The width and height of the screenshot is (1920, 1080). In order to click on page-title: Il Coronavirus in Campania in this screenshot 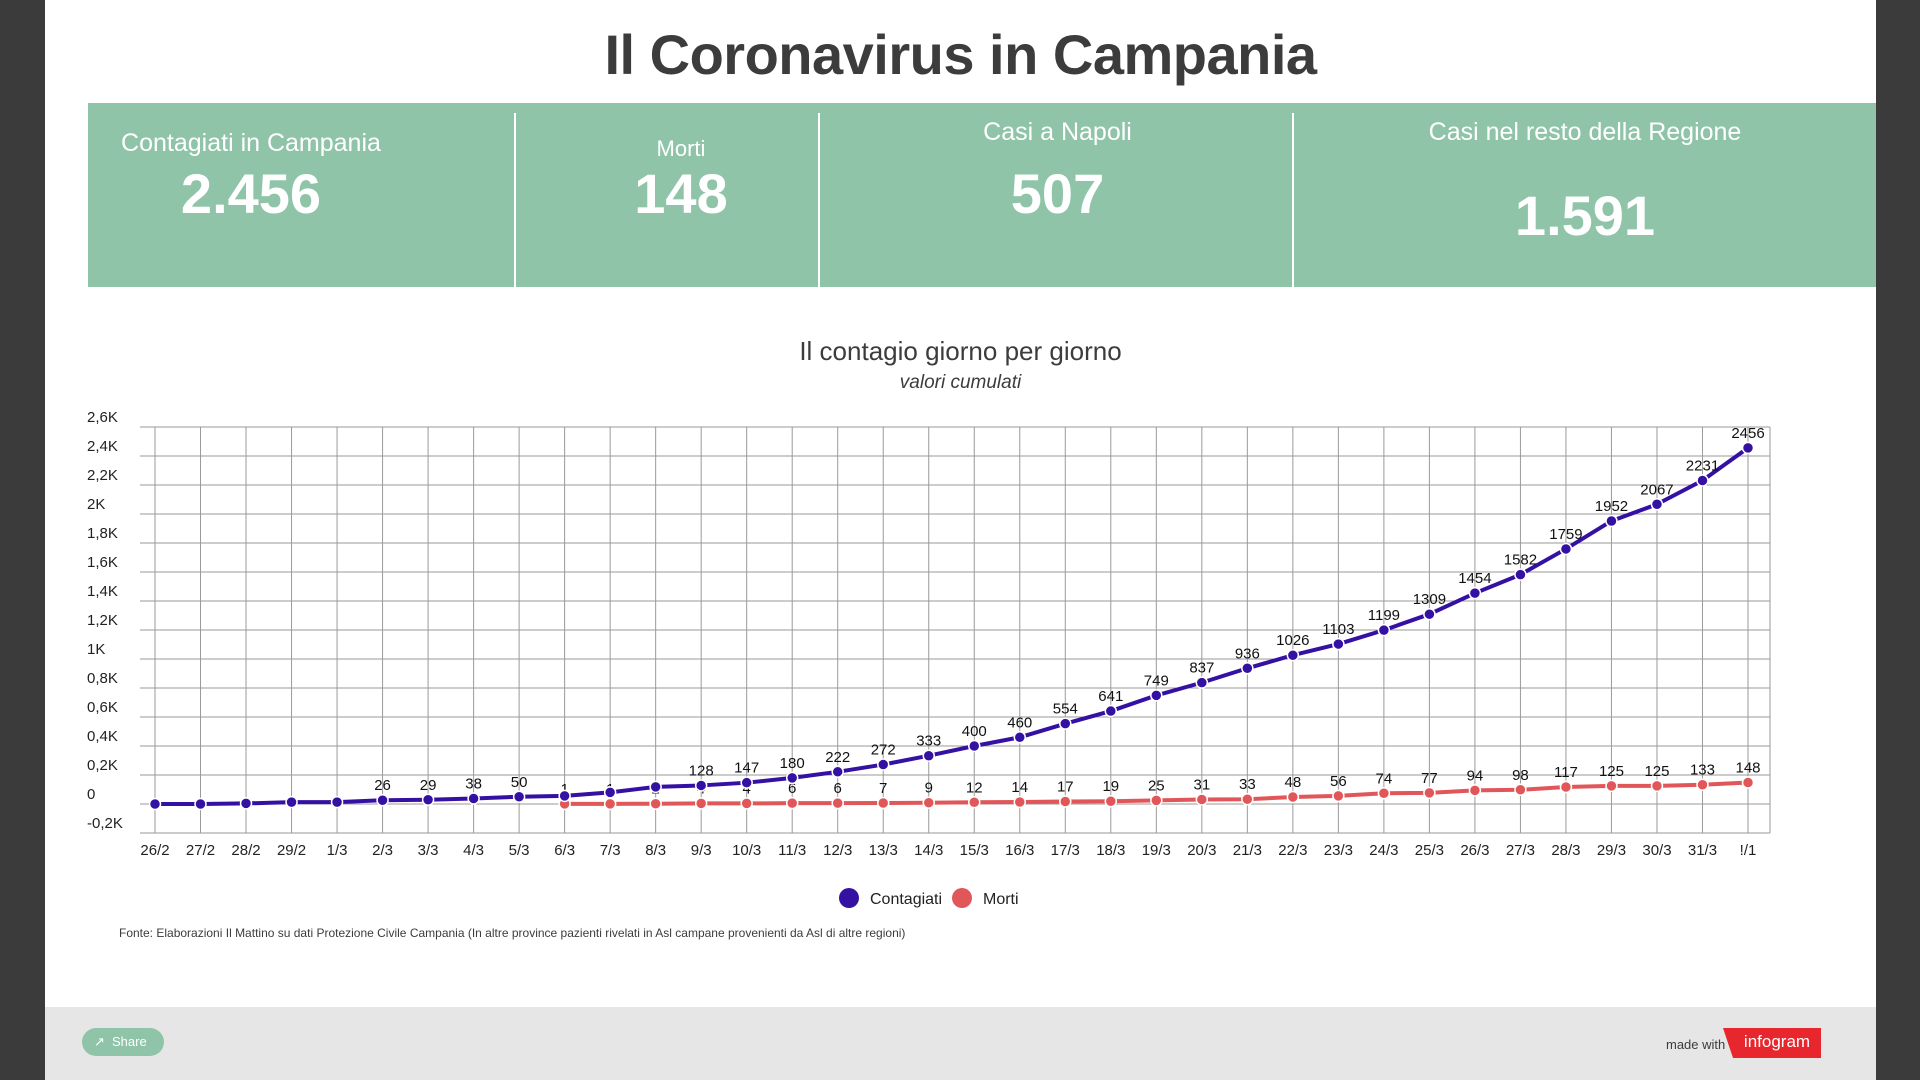, I will do `click(960, 54)`.